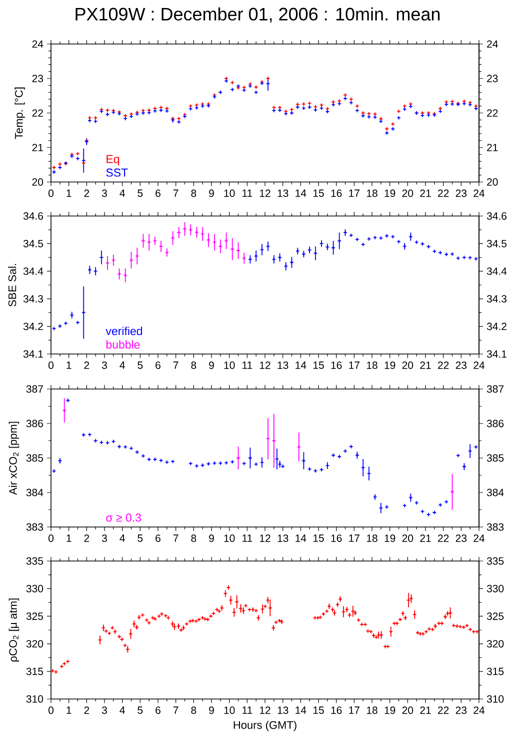 This screenshot has height=739, width=515. Describe the element at coordinates (113, 160) in the screenshot. I see `series-label: Eq` at that location.